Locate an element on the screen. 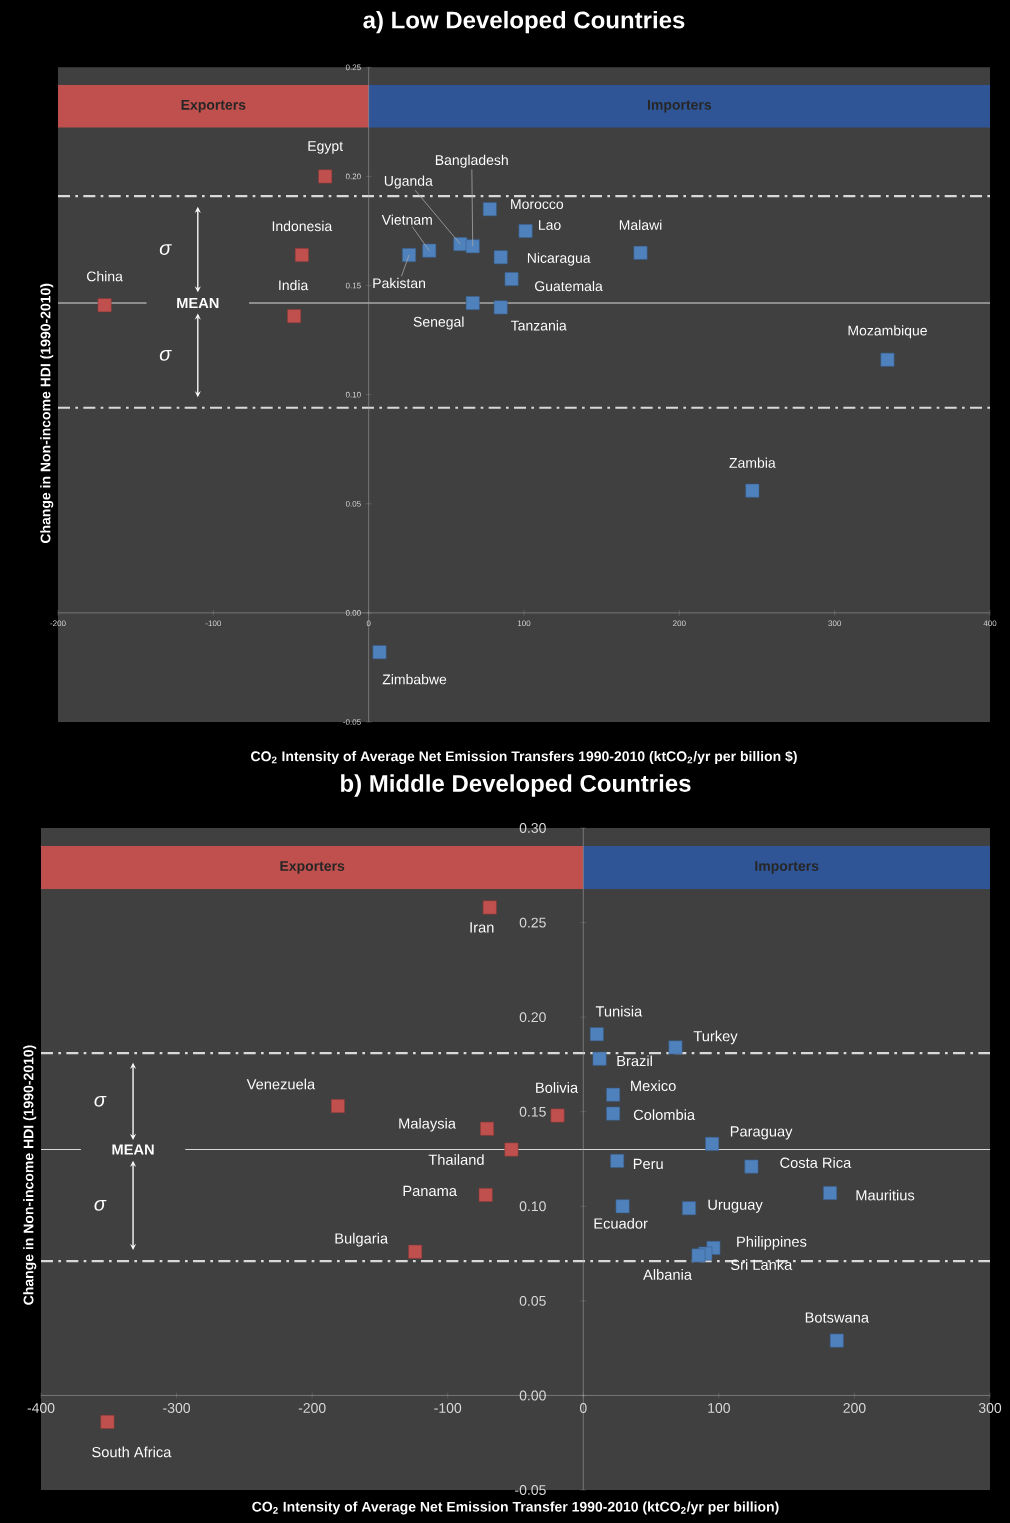  x-tick-label: 200 is located at coordinates (679, 623).